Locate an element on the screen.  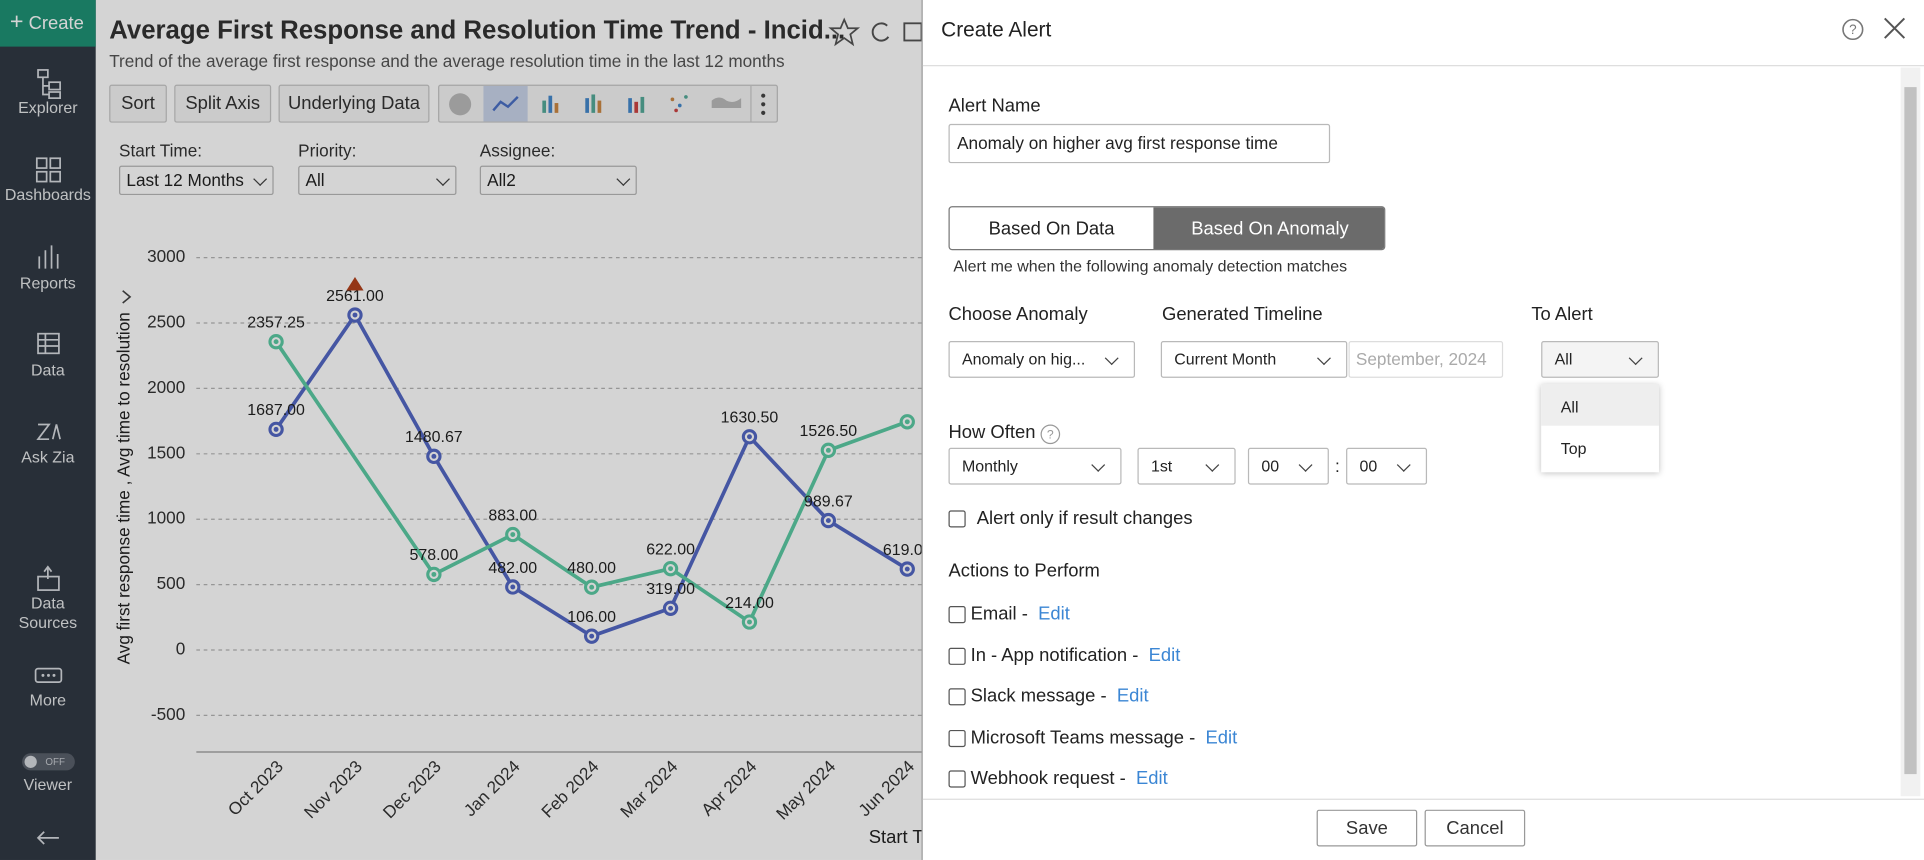
field-label: How Often is located at coordinates (992, 432).